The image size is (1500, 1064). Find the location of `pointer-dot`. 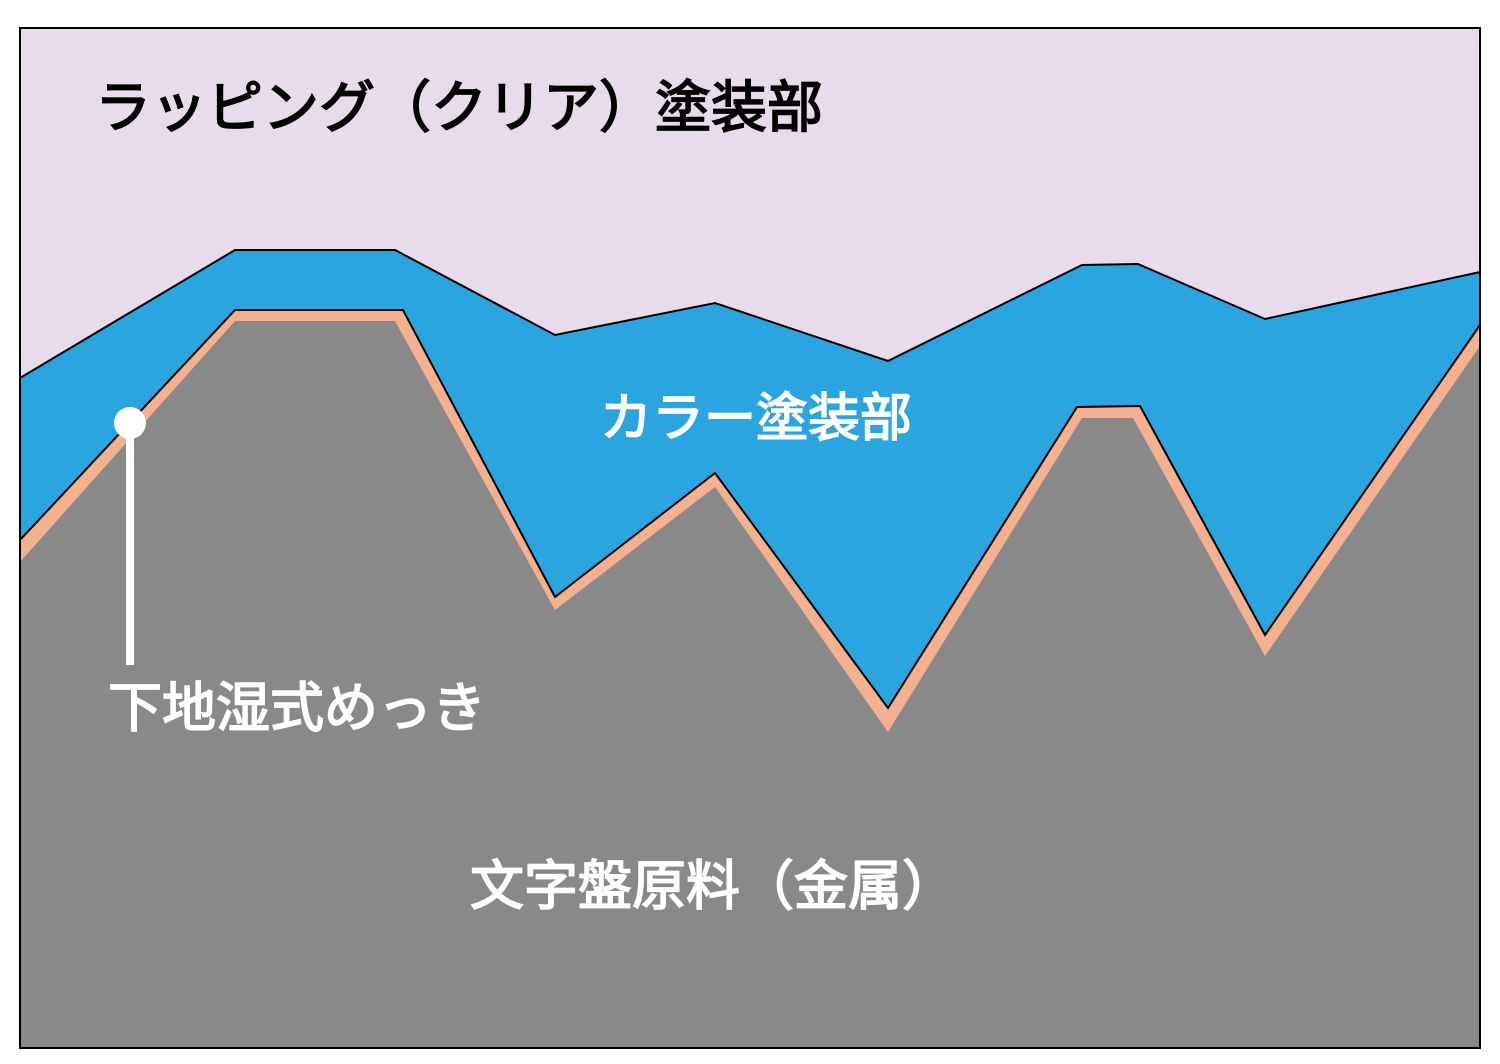

pointer-dot is located at coordinates (130, 423).